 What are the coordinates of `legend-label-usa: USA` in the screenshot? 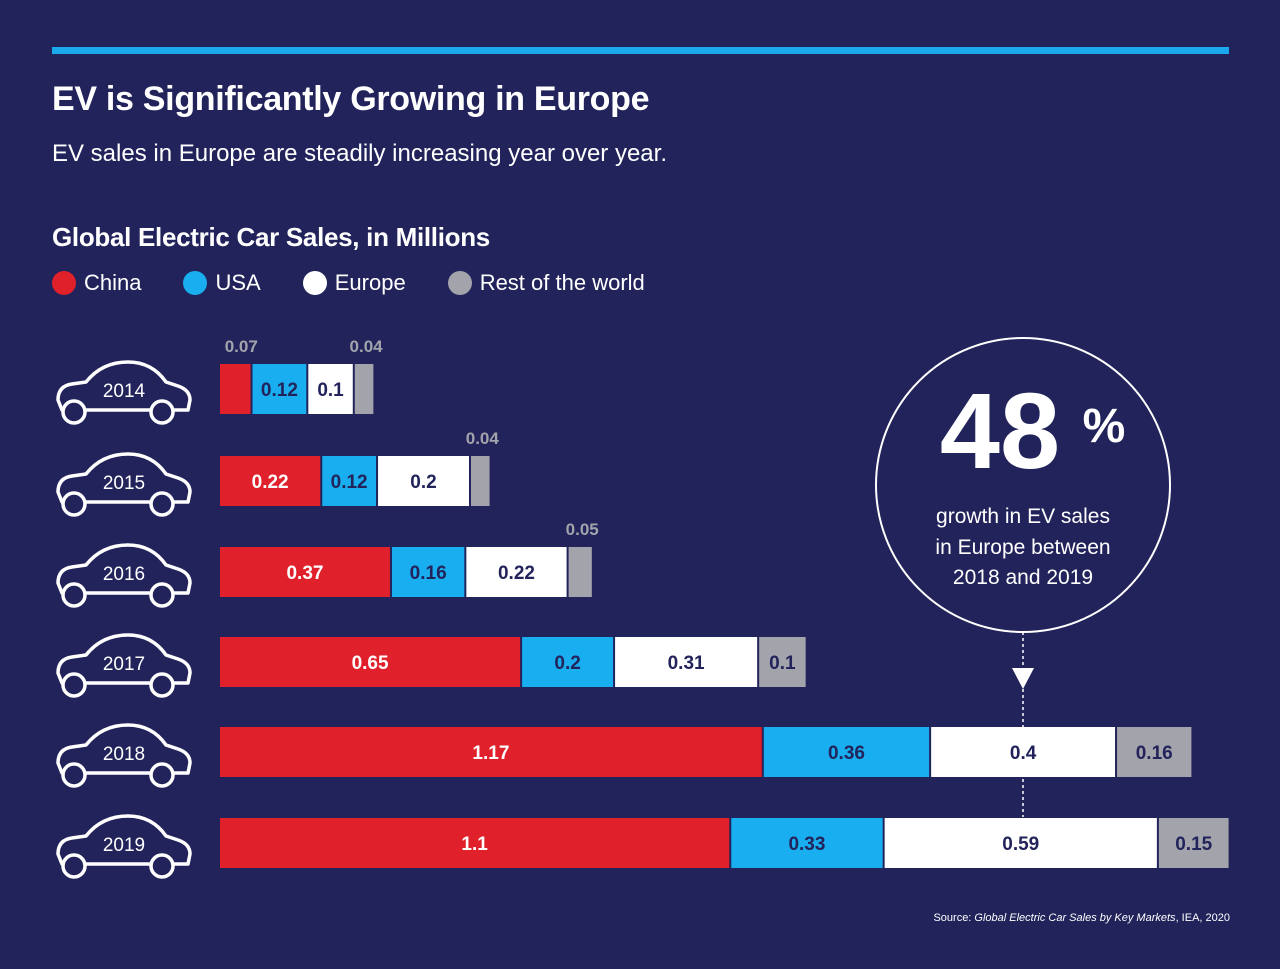 It's located at (238, 282).